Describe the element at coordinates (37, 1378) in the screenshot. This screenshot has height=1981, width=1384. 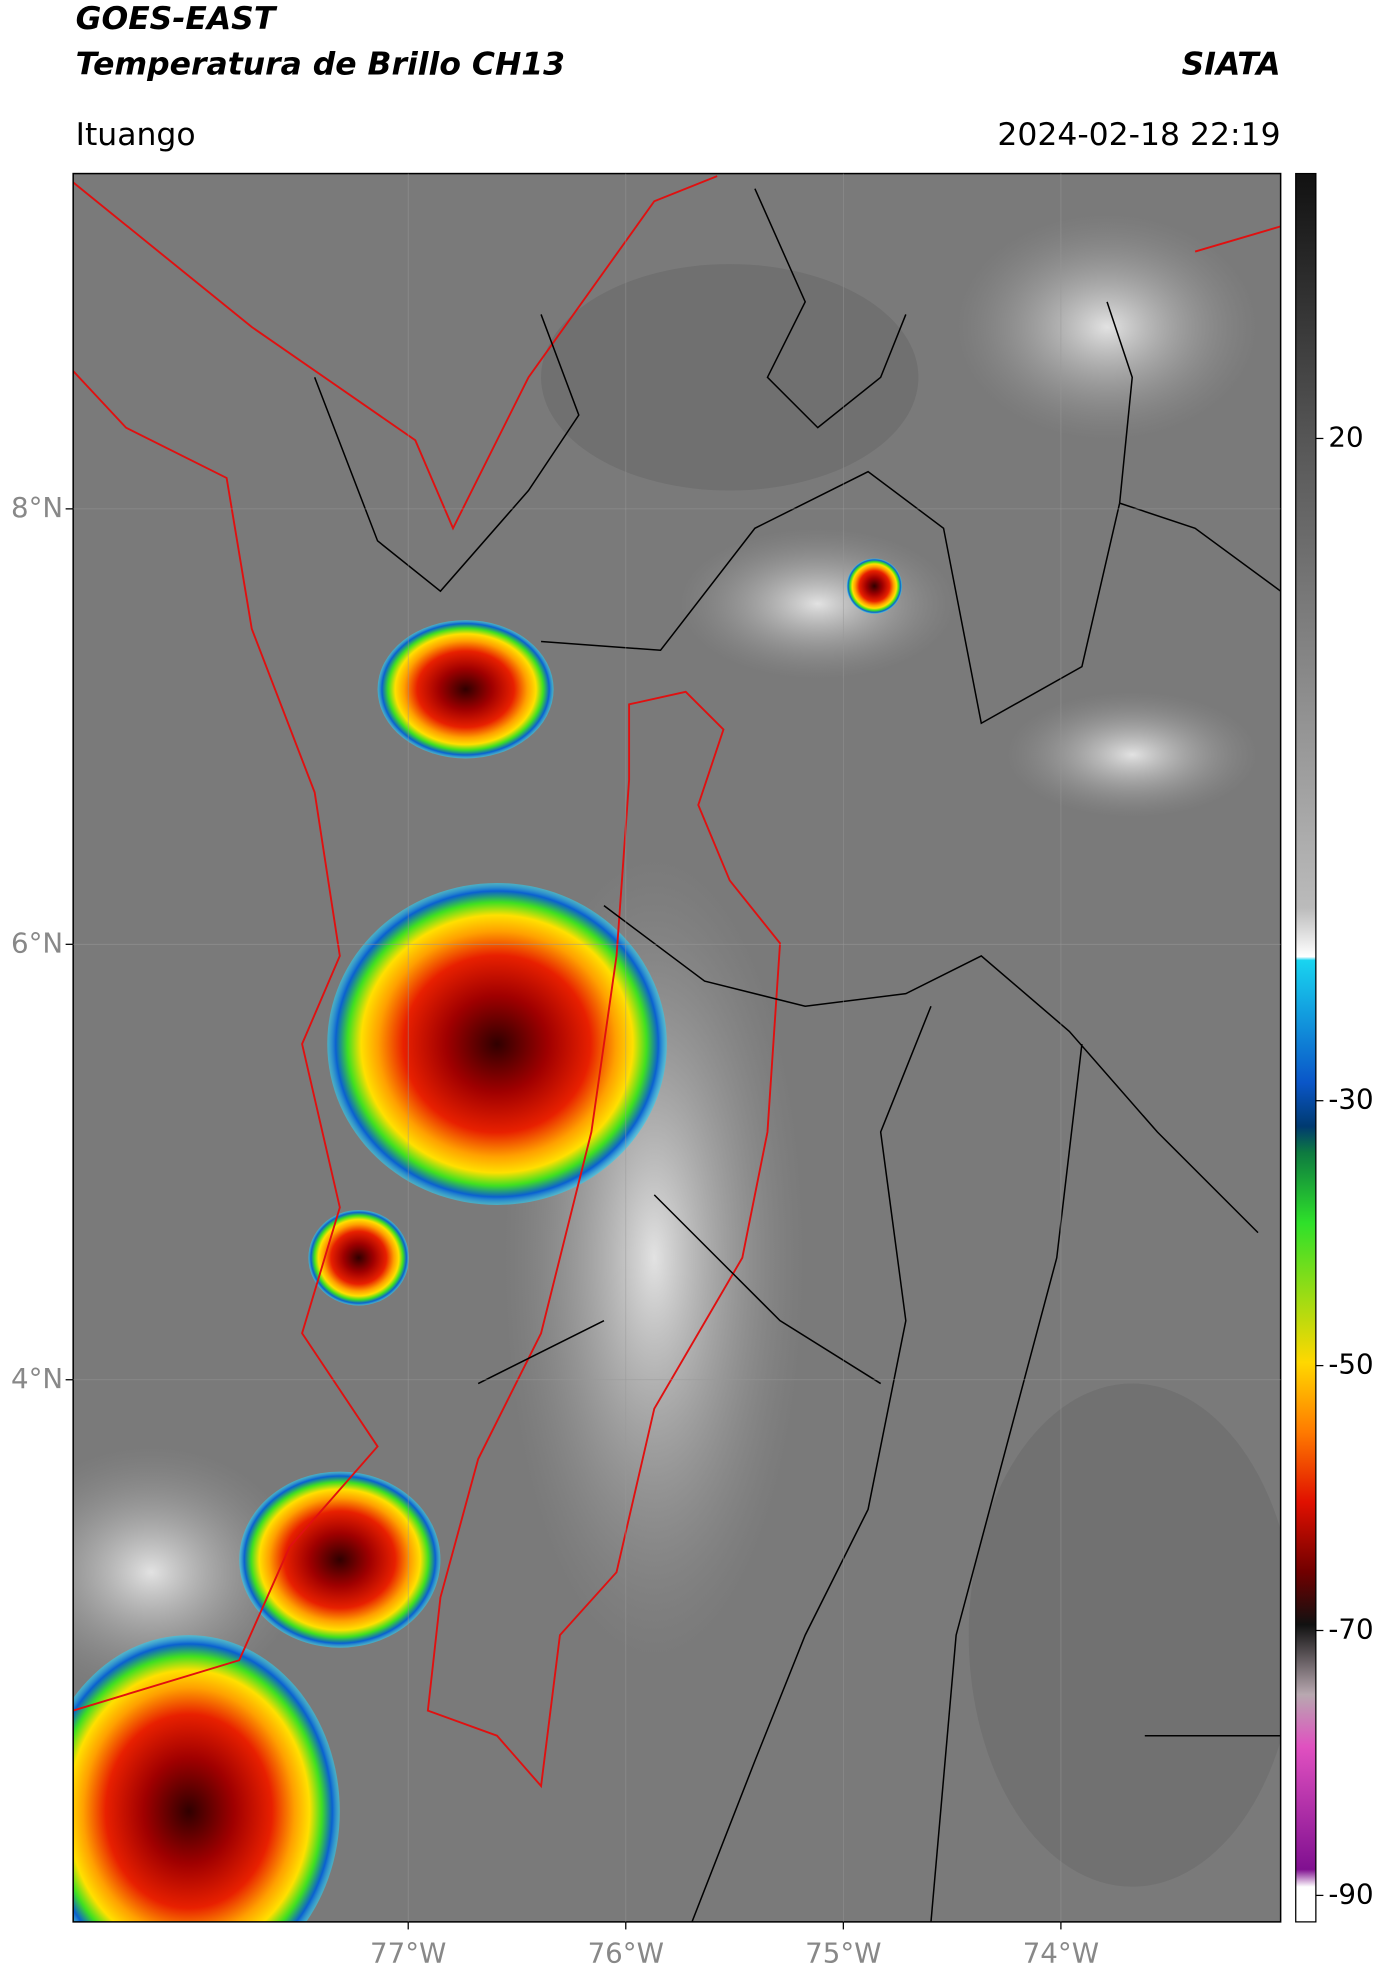
I see `y-tick-label: 4°N` at that location.